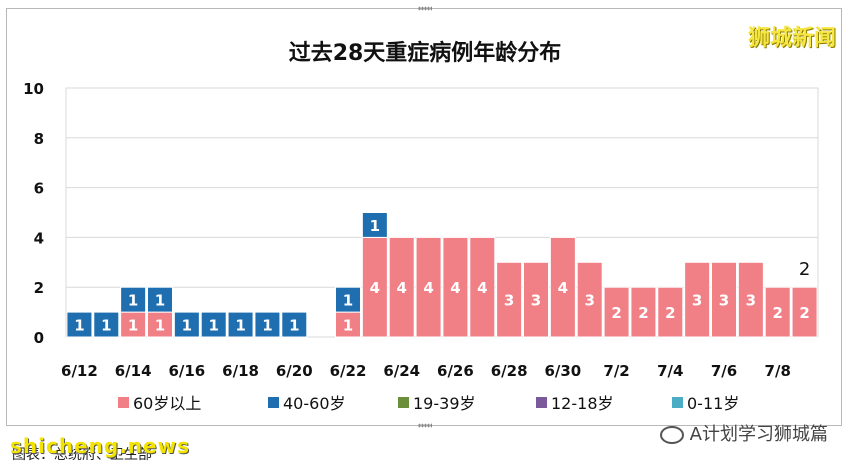 The image size is (850, 469). I want to click on x-tick-label: 6/16, so click(186, 371).